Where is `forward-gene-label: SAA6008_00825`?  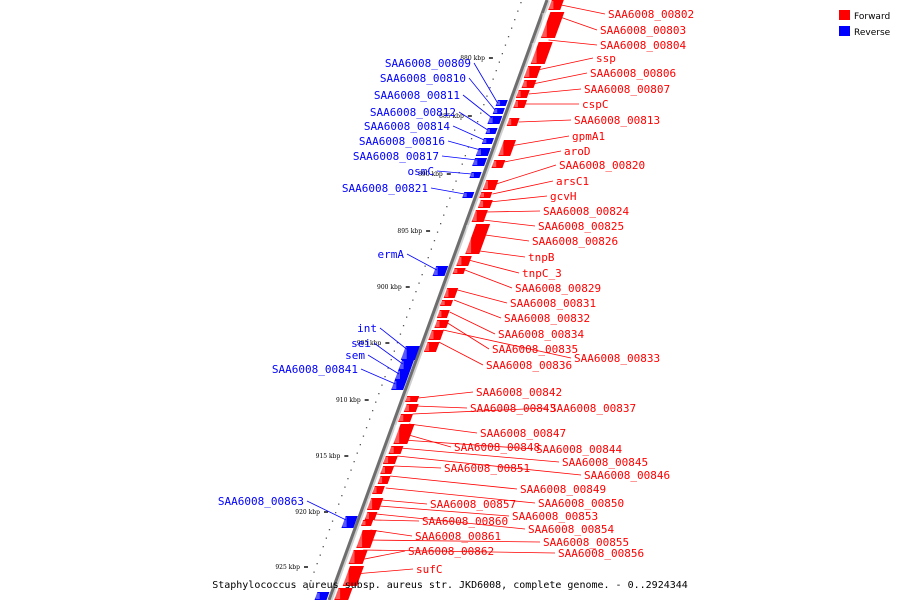
forward-gene-label: SAA6008_00825 is located at coordinates (581, 226).